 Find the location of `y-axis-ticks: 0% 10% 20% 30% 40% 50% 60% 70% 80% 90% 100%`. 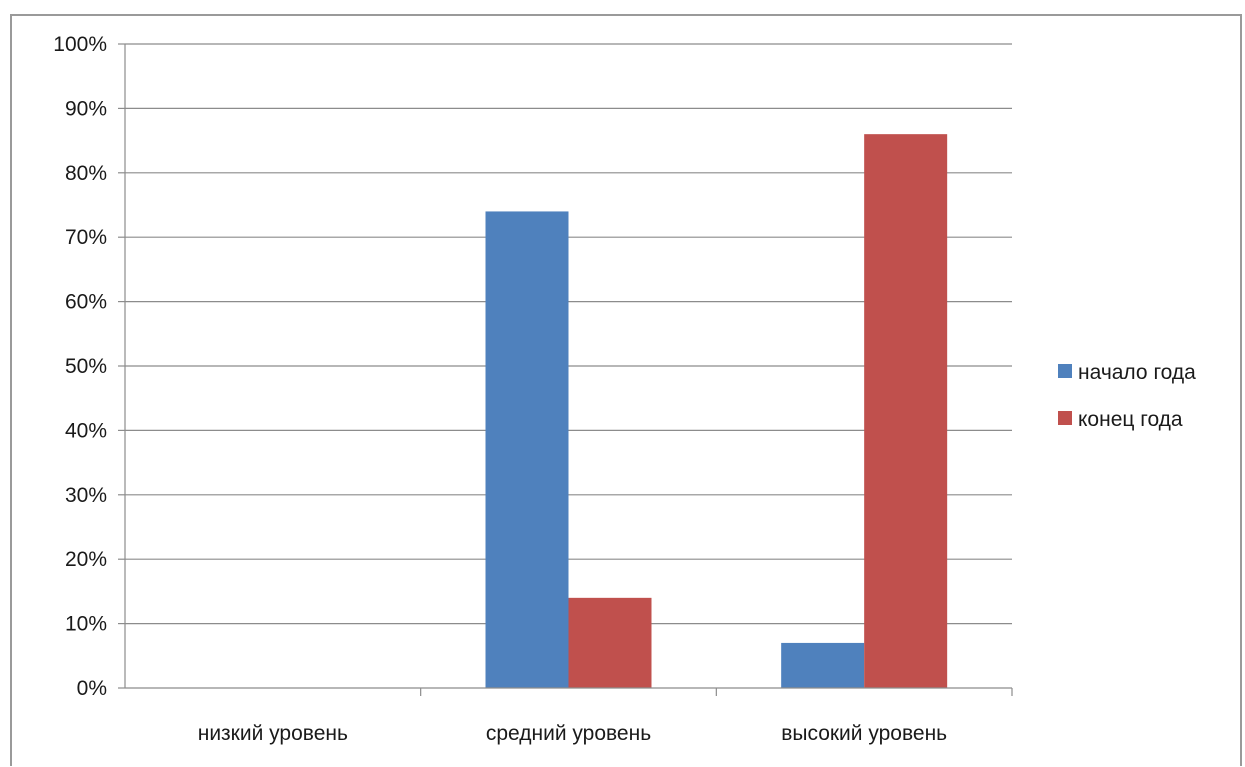

y-axis-ticks: 0% 10% 20% 30% 40% 50% 60% 70% 80% 90% 100% is located at coordinates (89, 366).